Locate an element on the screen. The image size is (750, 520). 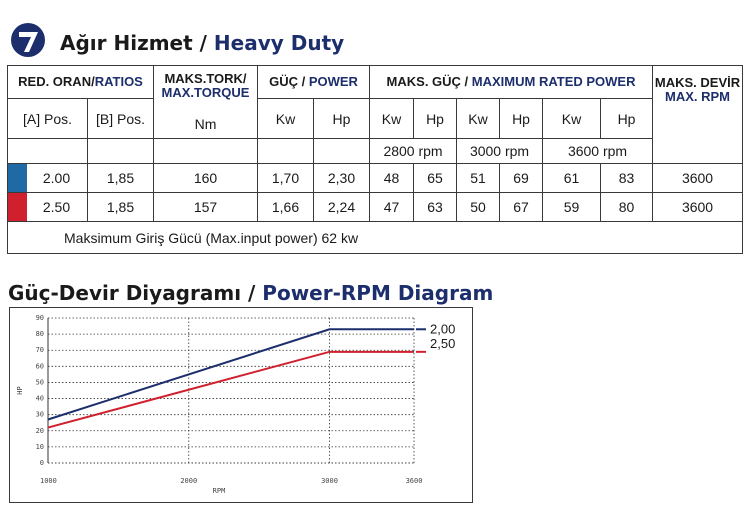
unit-2800-hp: Hp is located at coordinates (435, 118).